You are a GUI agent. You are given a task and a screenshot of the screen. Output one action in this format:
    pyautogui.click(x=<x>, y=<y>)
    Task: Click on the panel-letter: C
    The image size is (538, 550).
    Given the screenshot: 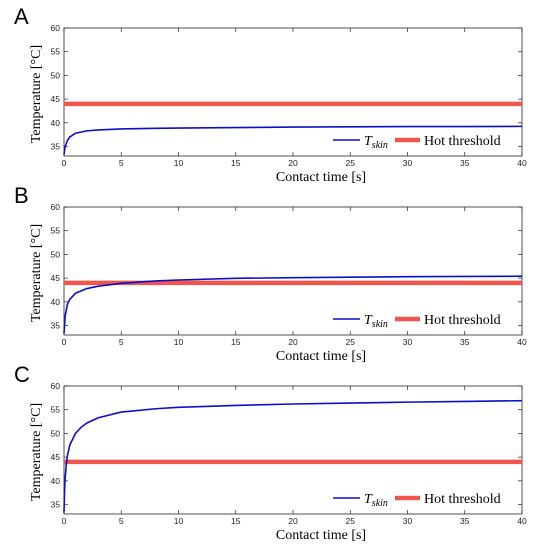 What is the action you would take?
    pyautogui.click(x=22, y=374)
    